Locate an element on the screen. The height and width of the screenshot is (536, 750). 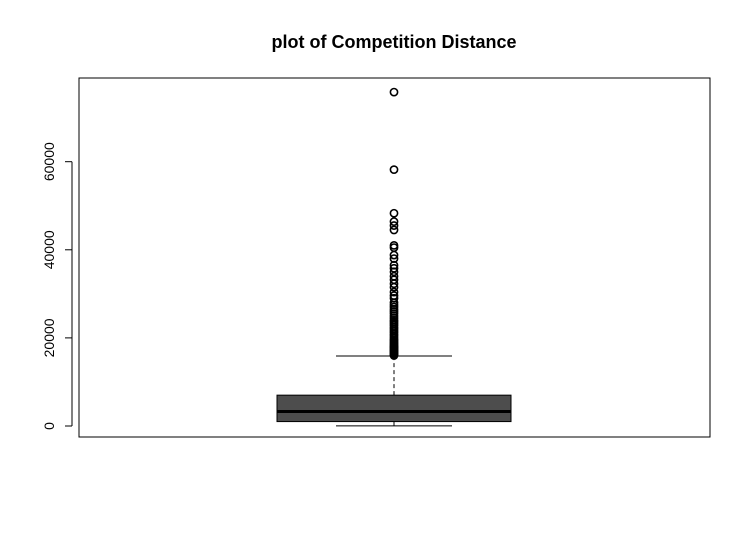
y-tick-label: 40000 is located at coordinates (49, 249).